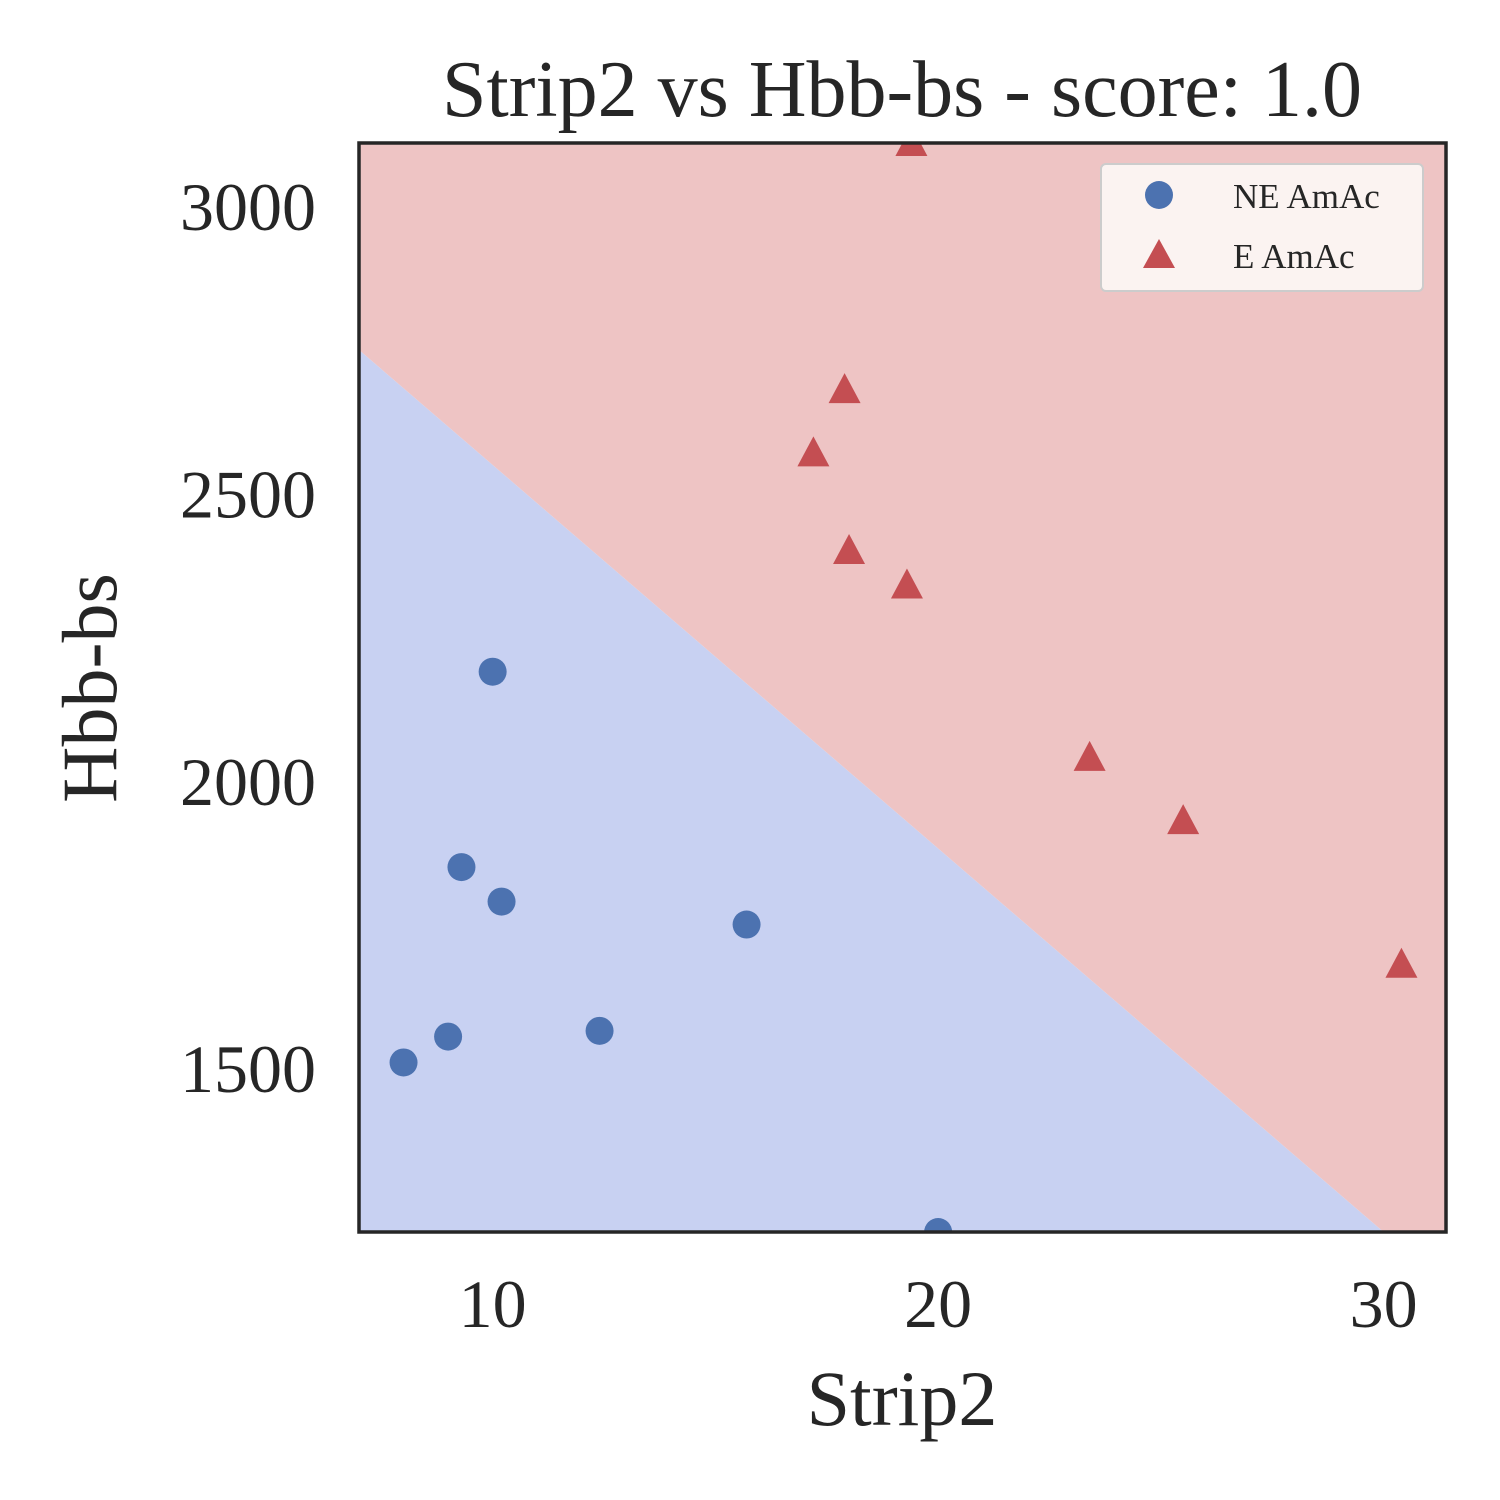  Describe the element at coordinates (248, 495) in the screenshot. I see `y-tick-label-2500: 2500` at that location.